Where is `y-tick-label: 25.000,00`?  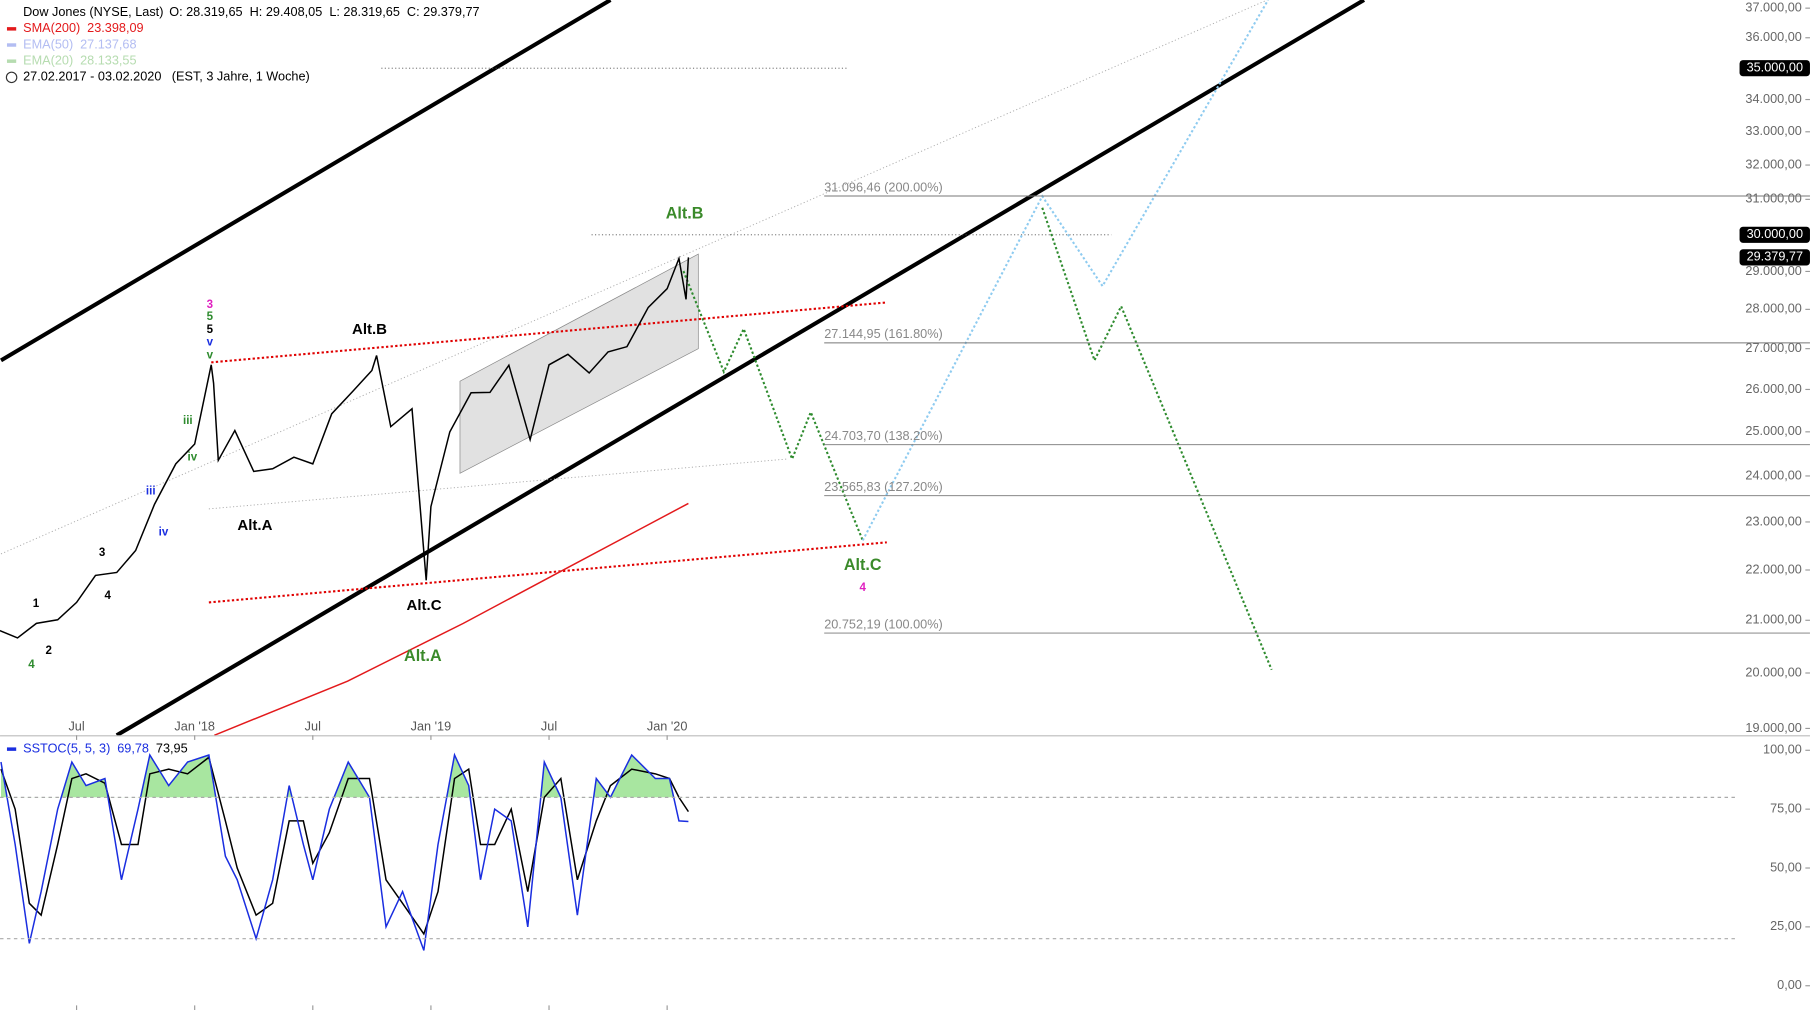 y-tick-label: 25.000,00 is located at coordinates (1773, 431).